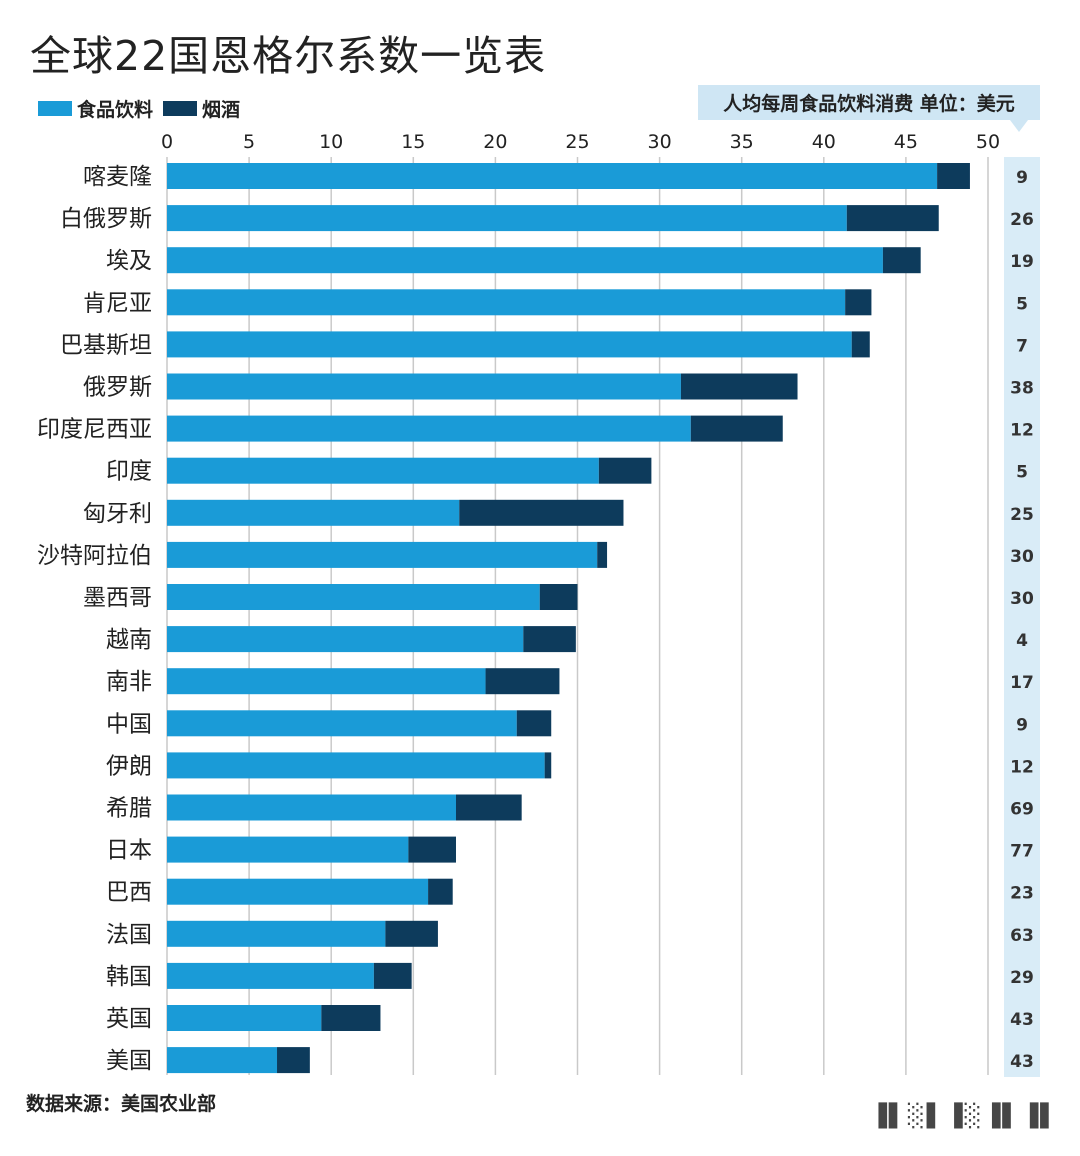 The height and width of the screenshot is (1156, 1080). What do you see at coordinates (117, 303) in the screenshot?
I see `category-label: 肯尼亚` at bounding box center [117, 303].